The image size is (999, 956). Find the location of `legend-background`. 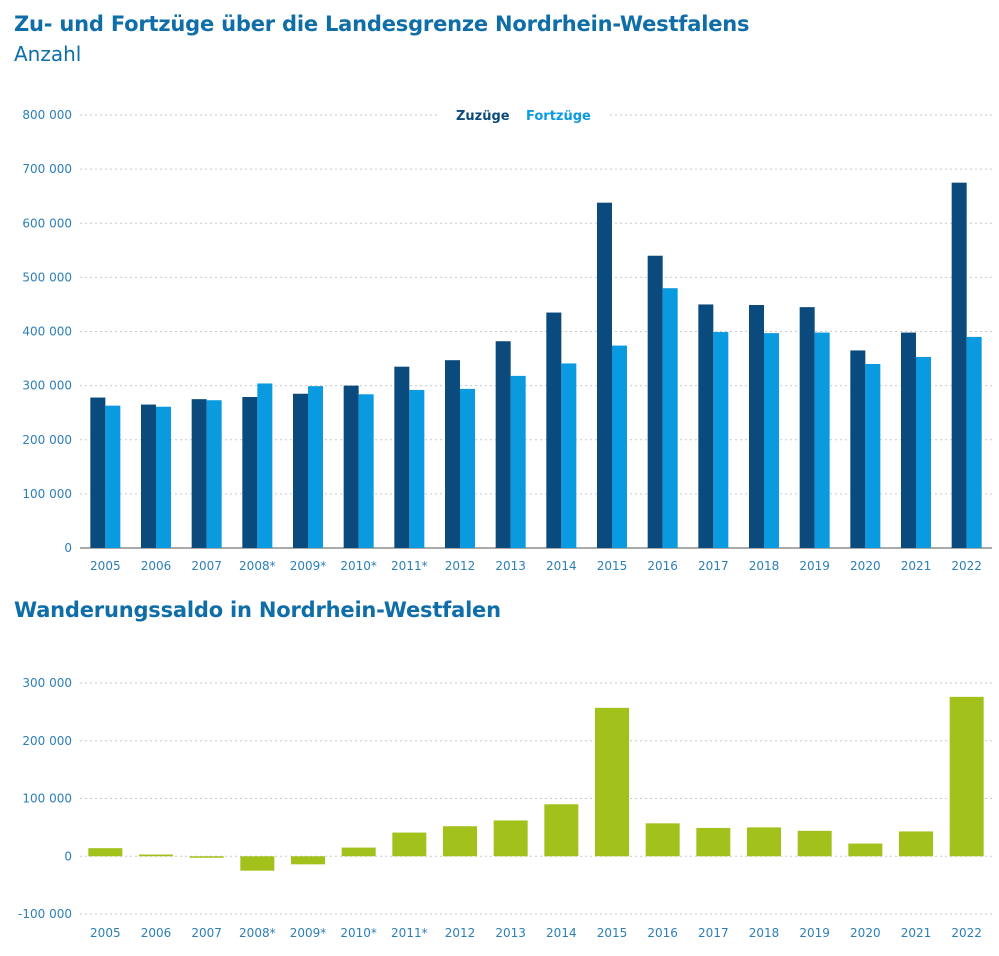

legend-background is located at coordinates (524, 115).